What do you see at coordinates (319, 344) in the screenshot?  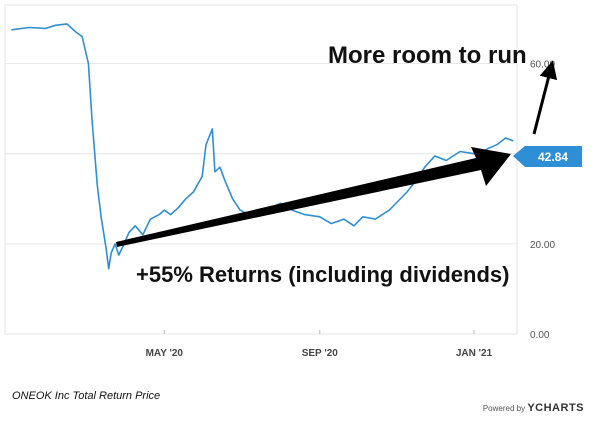 I see `x-axis: MAY '20 SEP '20 JAN '21` at bounding box center [319, 344].